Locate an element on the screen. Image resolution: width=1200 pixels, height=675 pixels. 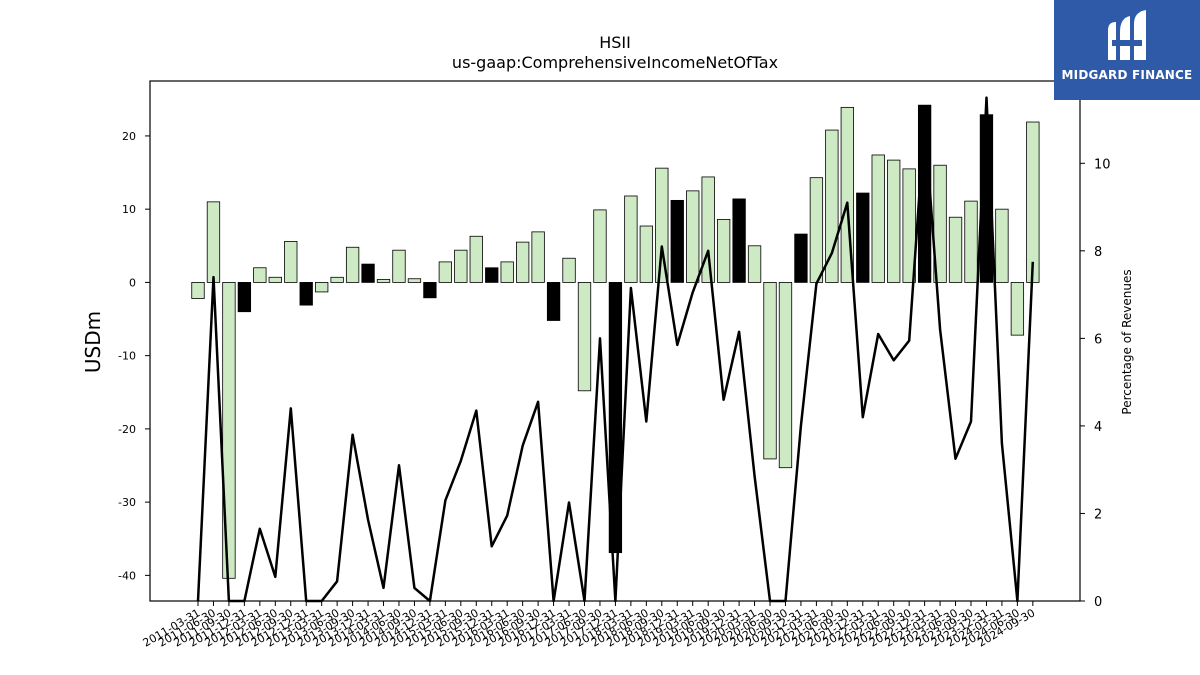
y-axis: -40 -30 -20 -10 0 10 20 is located at coordinates (134, 356).